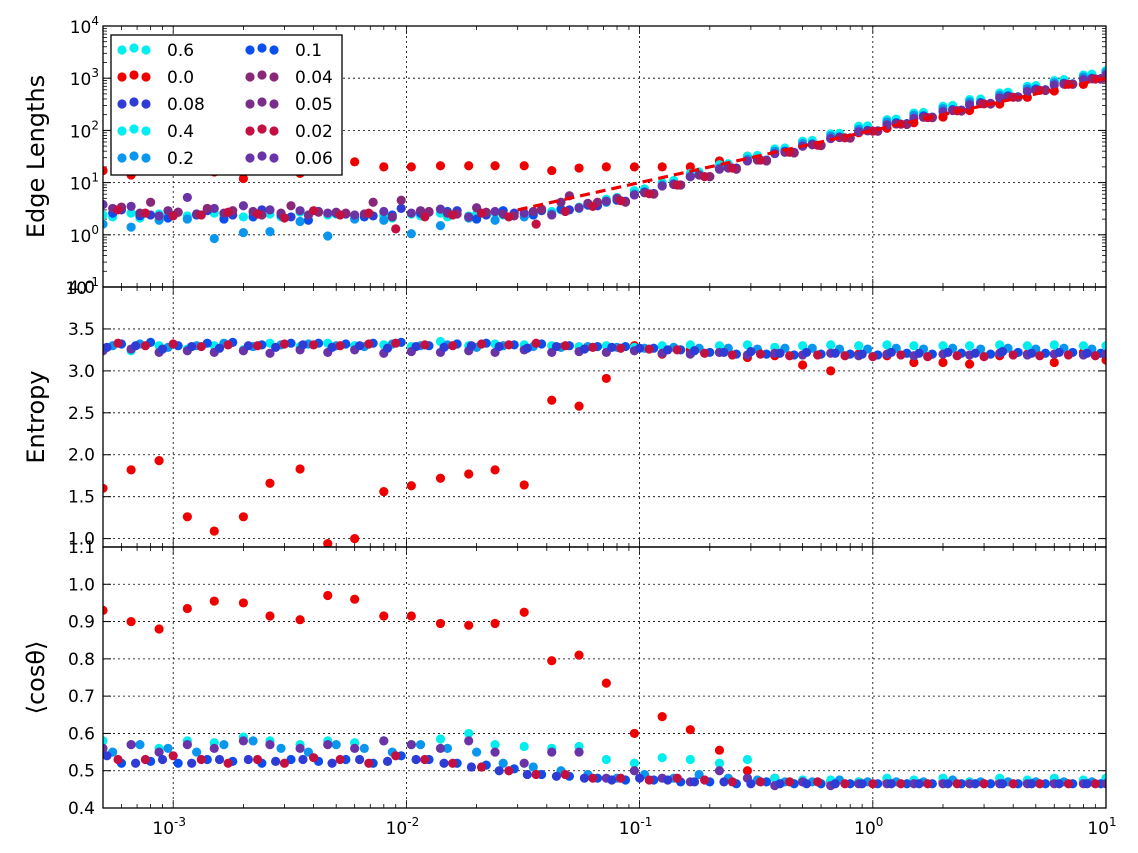 This screenshot has height=853, width=1138. What do you see at coordinates (84, 26) in the screenshot?
I see `y-tick-label: 10⁴` at bounding box center [84, 26].